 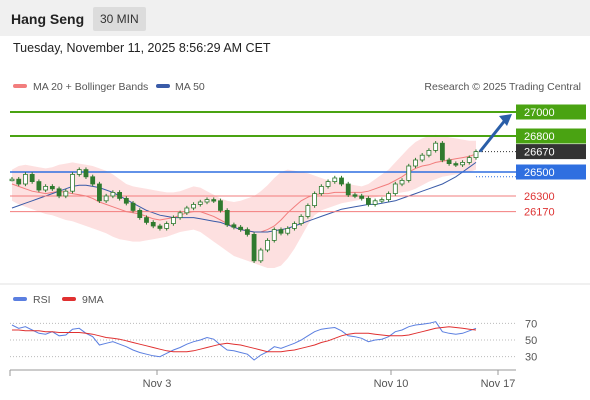 I want to click on ma20-legend-swatch, so click(x=20, y=86).